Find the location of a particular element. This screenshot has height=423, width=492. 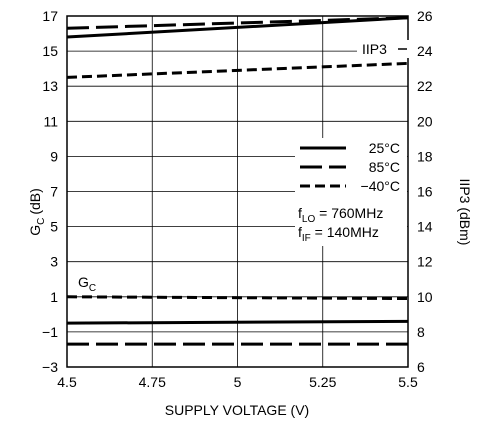

legend-background is located at coordinates (351, 192).